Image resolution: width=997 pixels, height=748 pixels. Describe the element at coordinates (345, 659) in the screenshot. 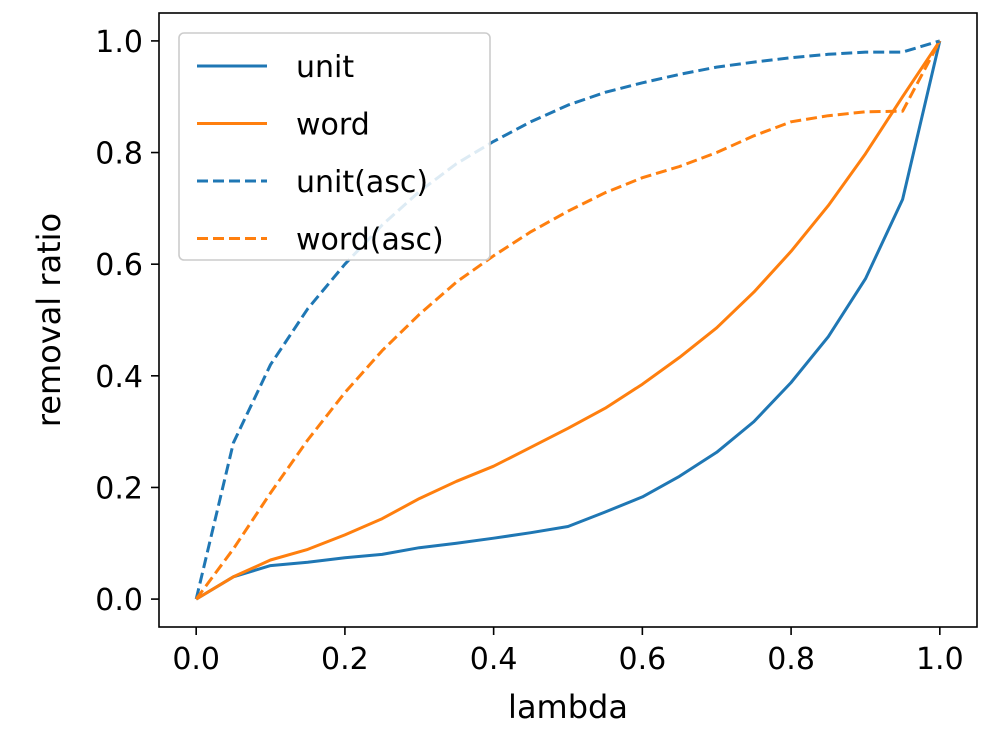

I see `x-tick-label: 0.2` at that location.